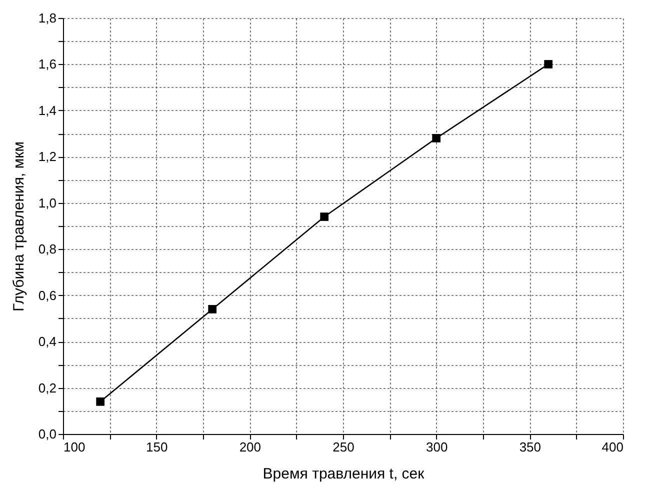 The image size is (645, 495). Describe the element at coordinates (75, 447) in the screenshot. I see `x-tick-label: 100` at that location.